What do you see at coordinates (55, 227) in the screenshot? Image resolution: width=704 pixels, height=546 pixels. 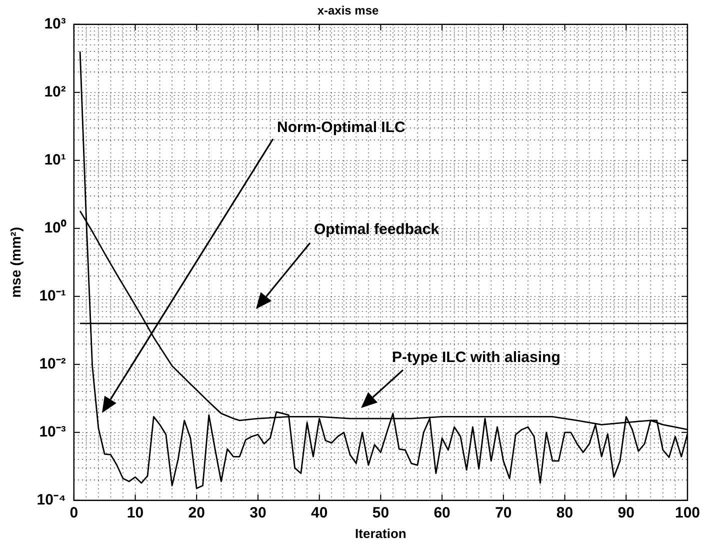 I see `y-tick-label: 10⁰` at bounding box center [55, 227].